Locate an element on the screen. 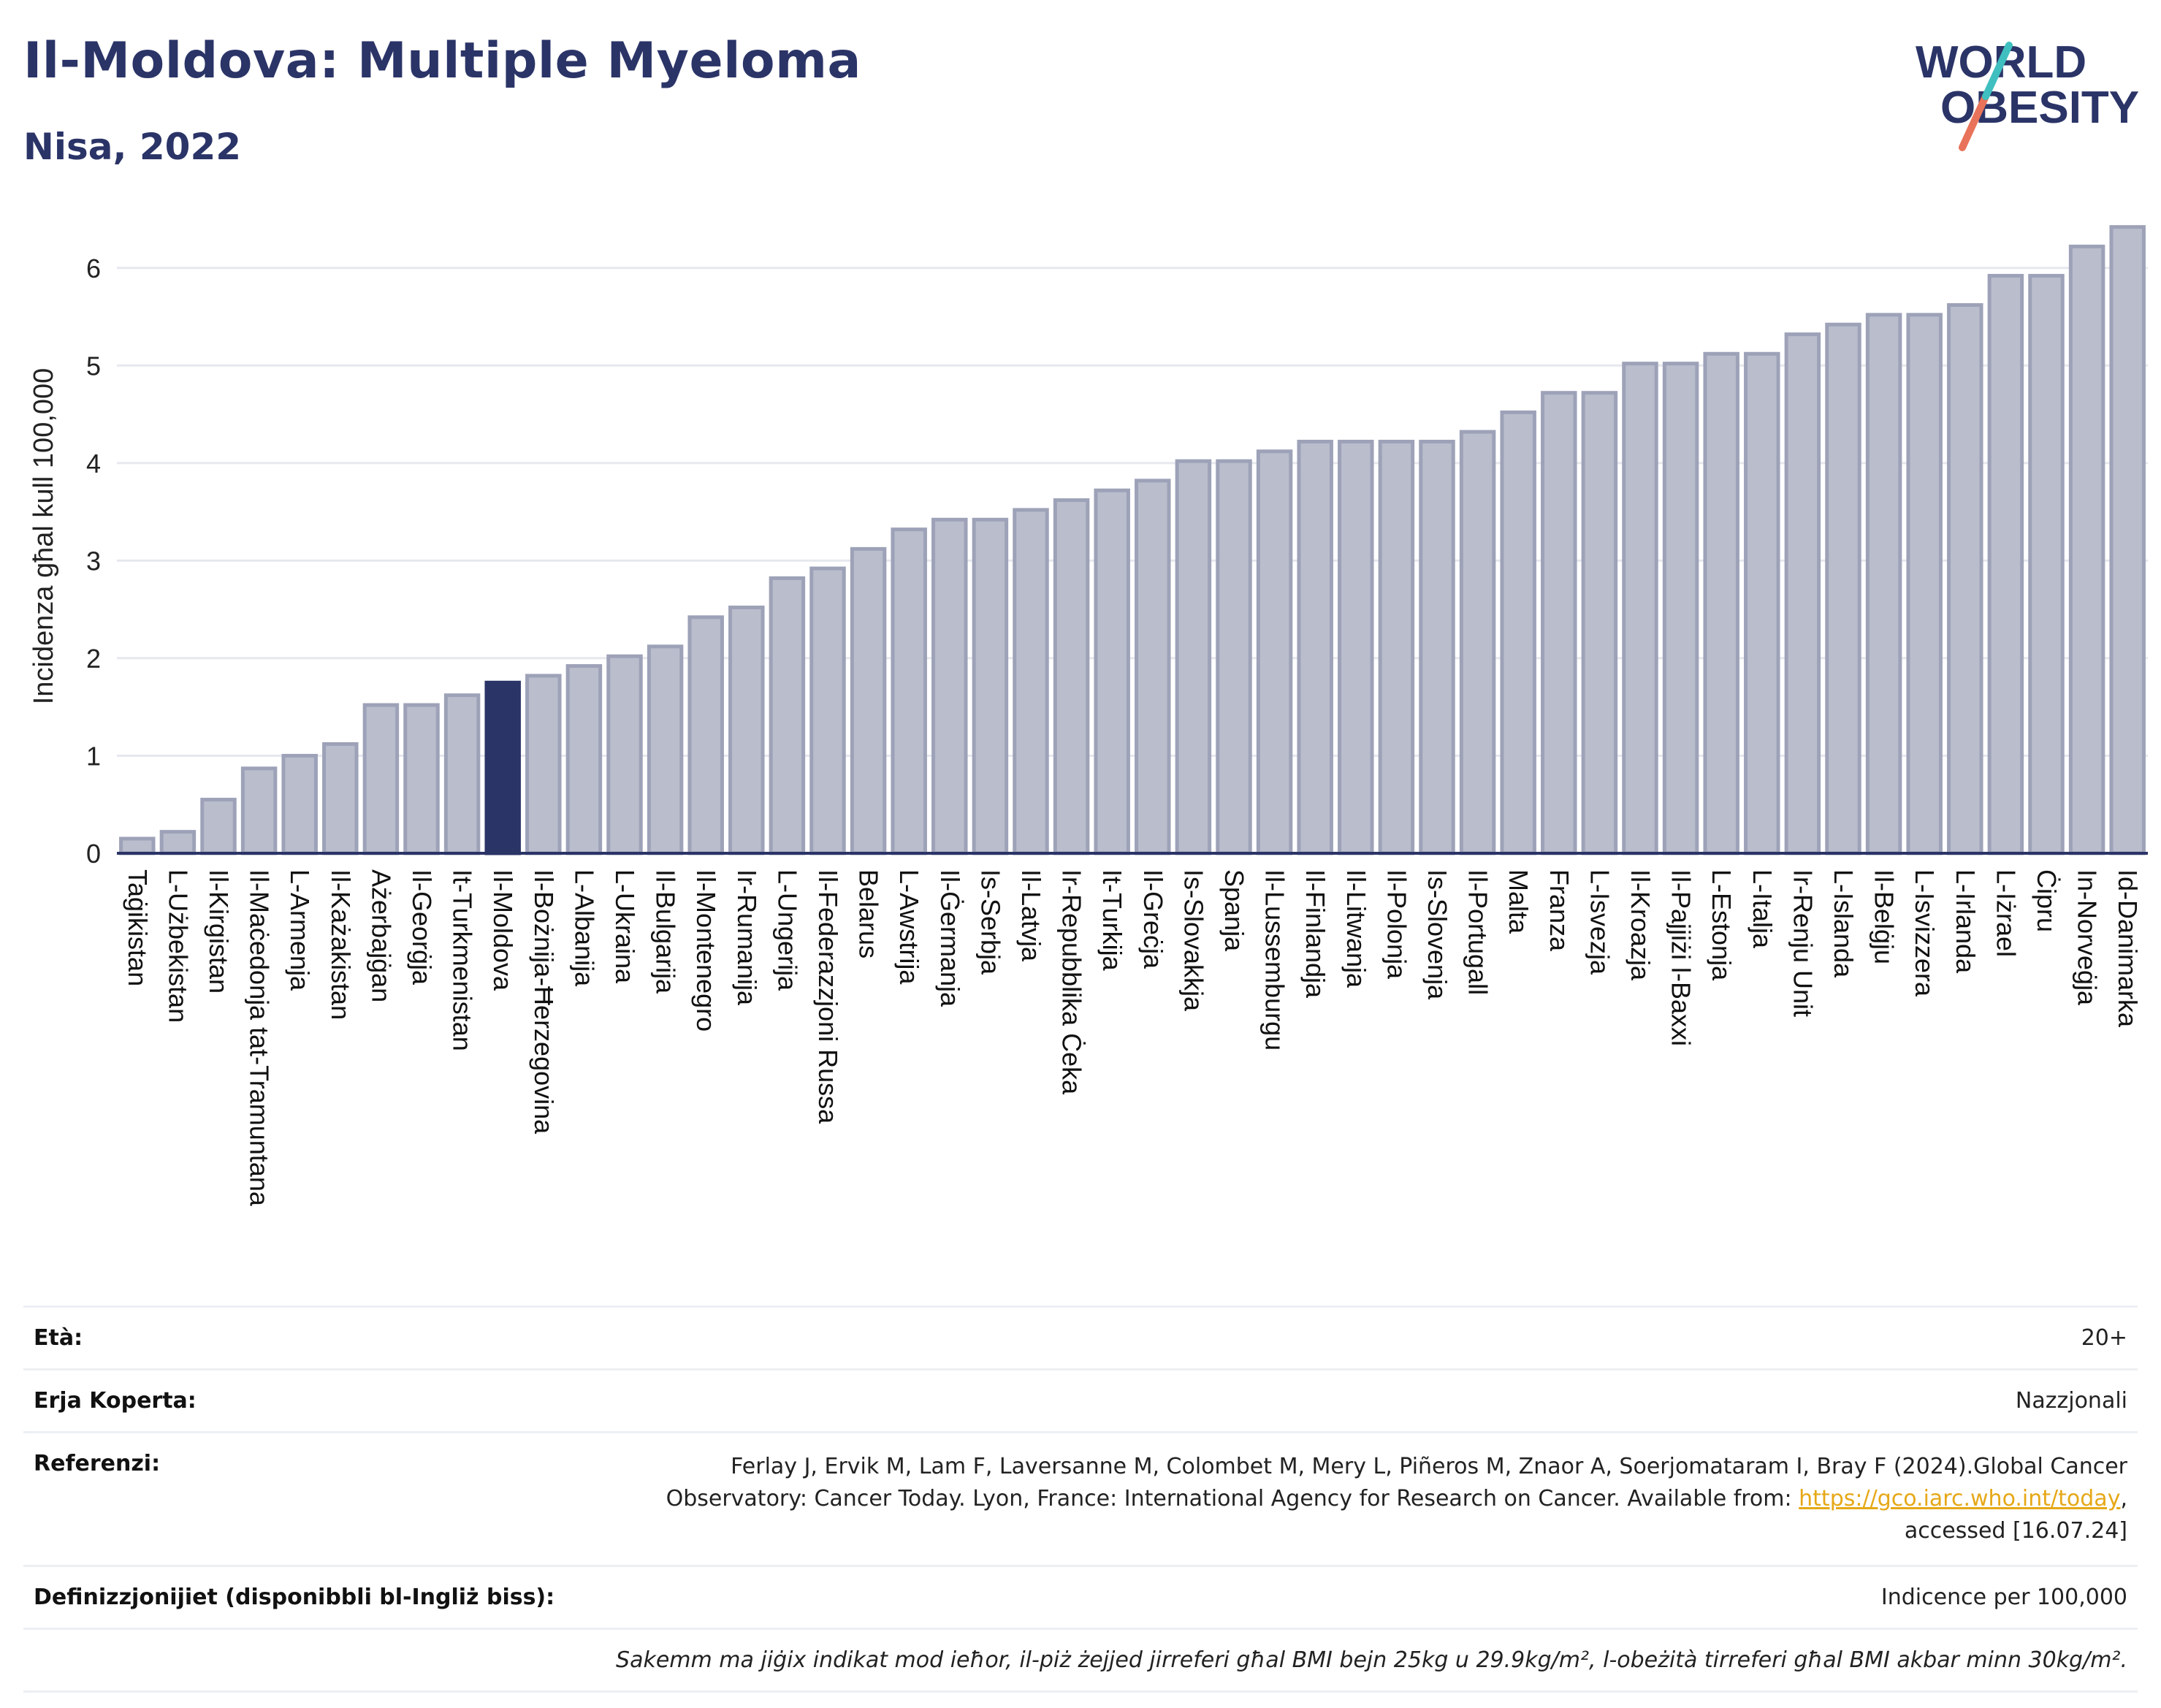  x-tick-label: It-Turkmenistan is located at coordinates (463, 960).